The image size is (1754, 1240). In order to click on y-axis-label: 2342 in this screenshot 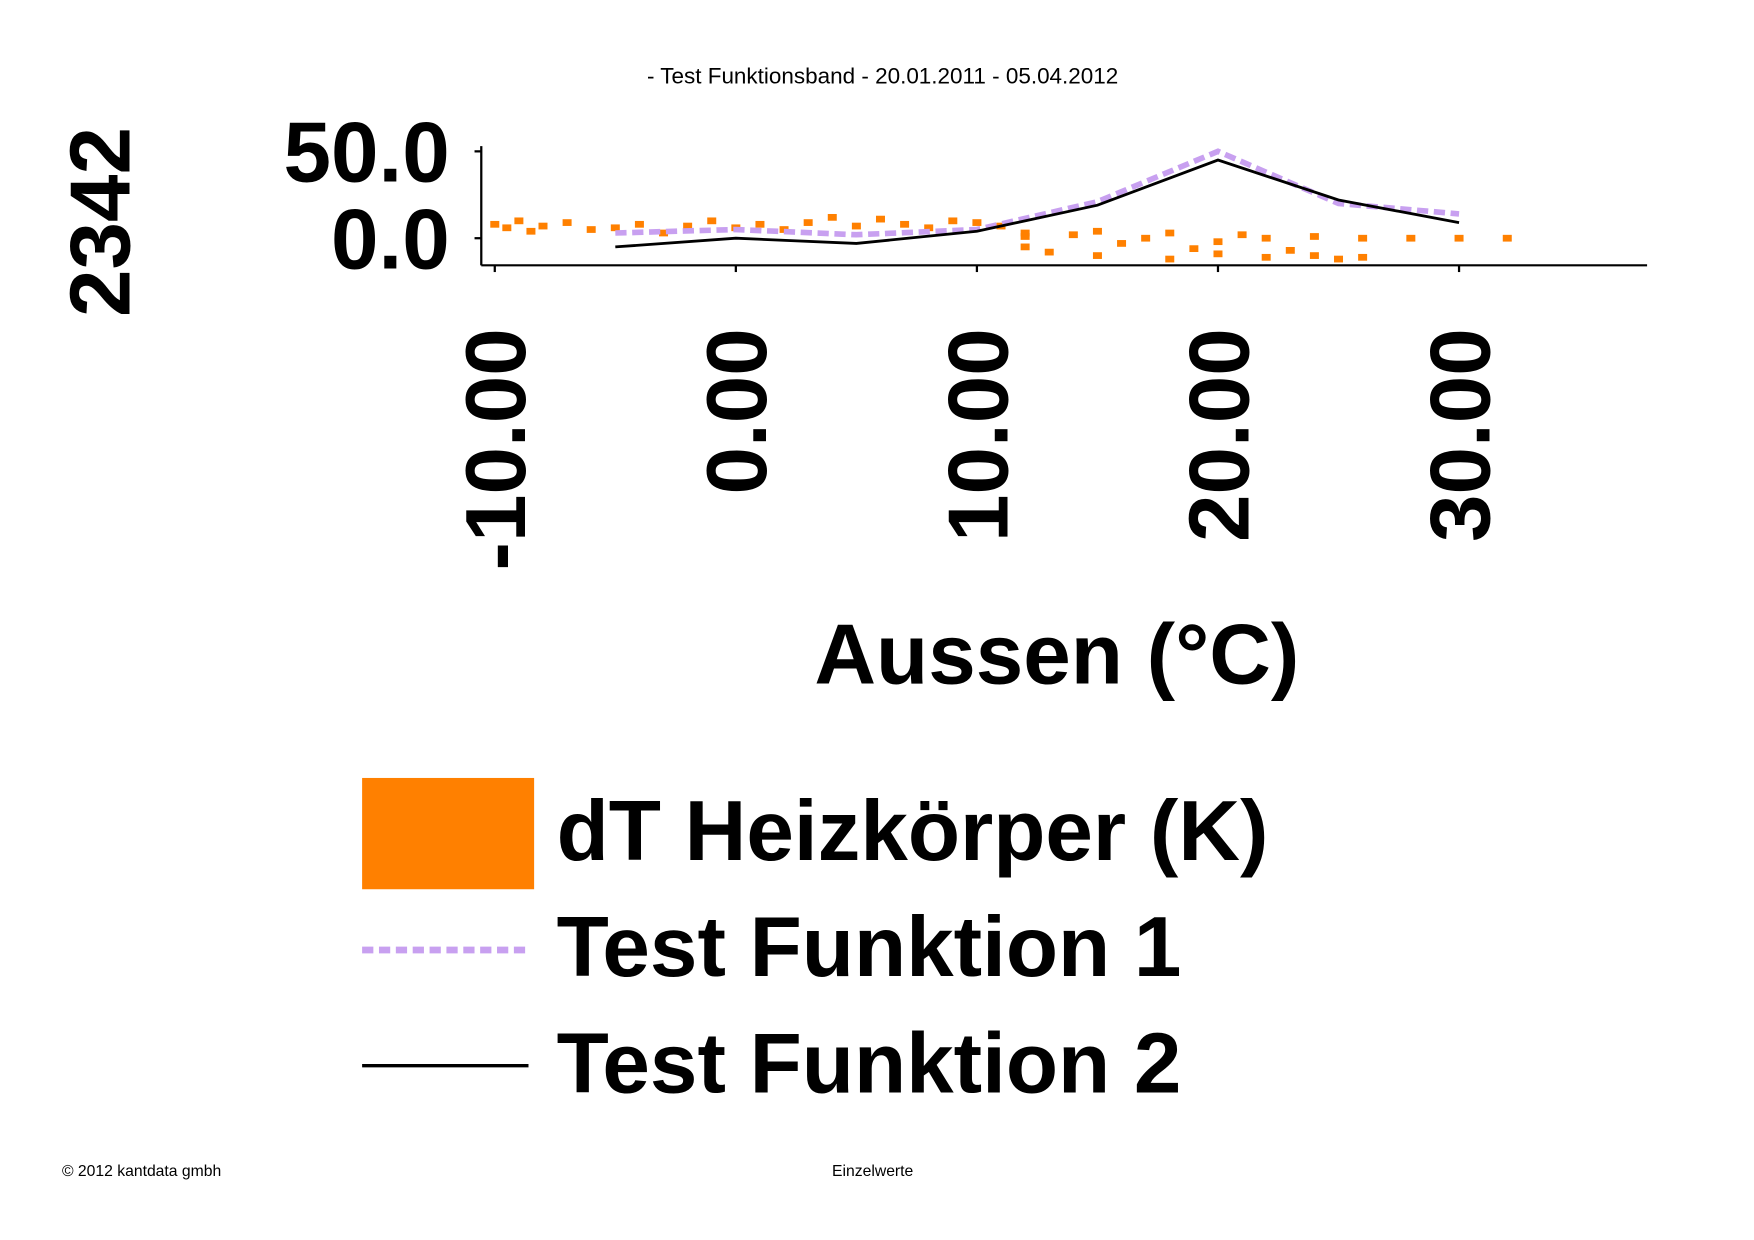, I will do `click(100, 222)`.